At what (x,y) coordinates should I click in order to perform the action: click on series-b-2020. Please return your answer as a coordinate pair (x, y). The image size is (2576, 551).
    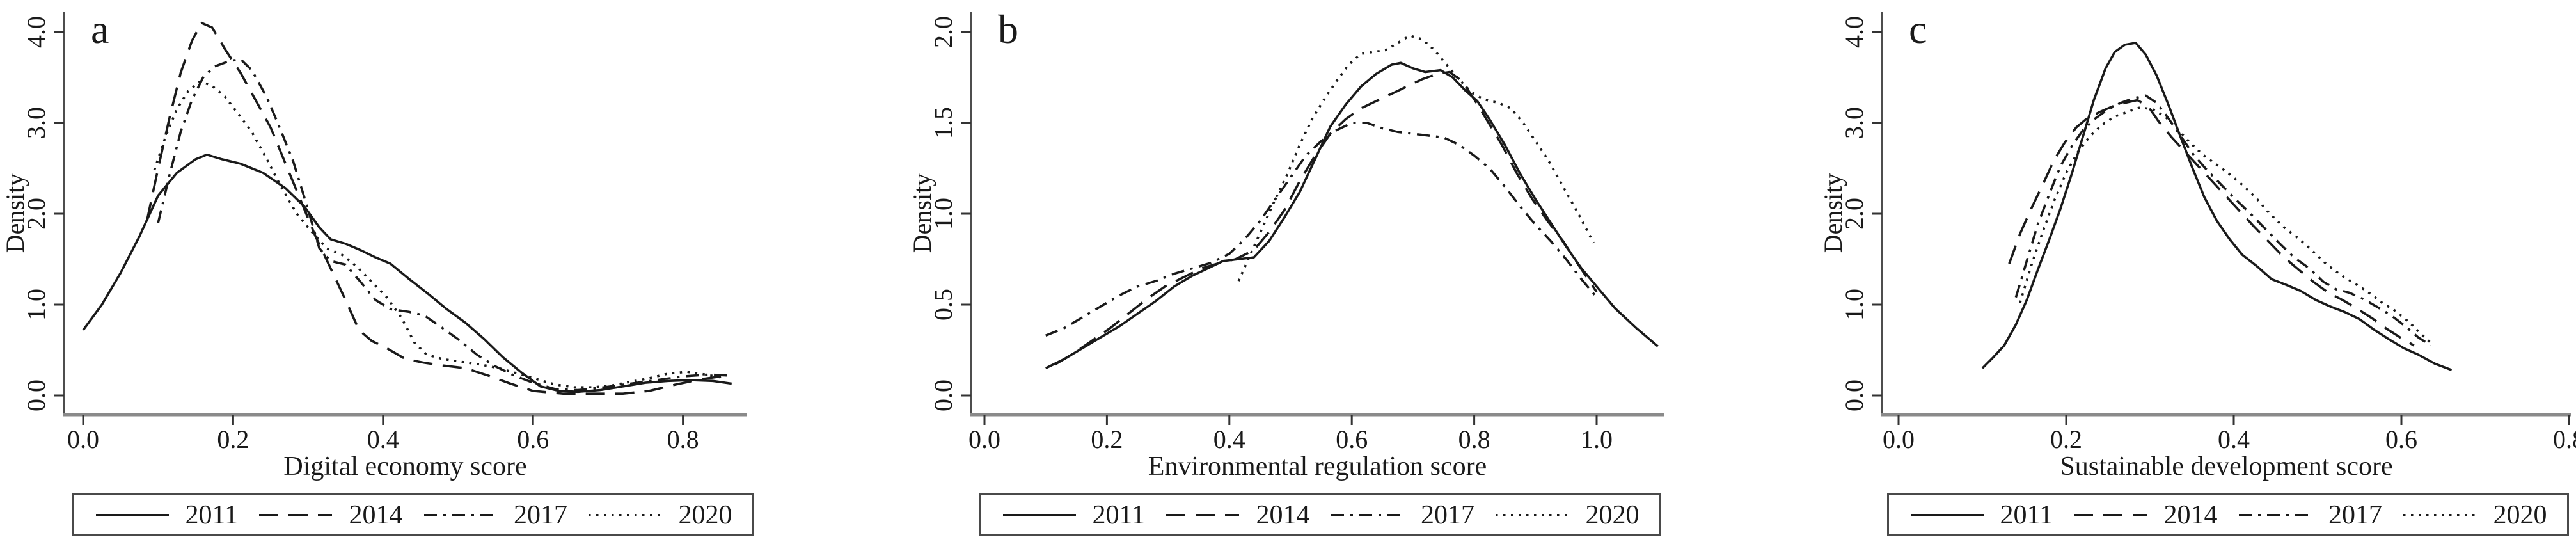
    Looking at the image, I should click on (1416, 158).